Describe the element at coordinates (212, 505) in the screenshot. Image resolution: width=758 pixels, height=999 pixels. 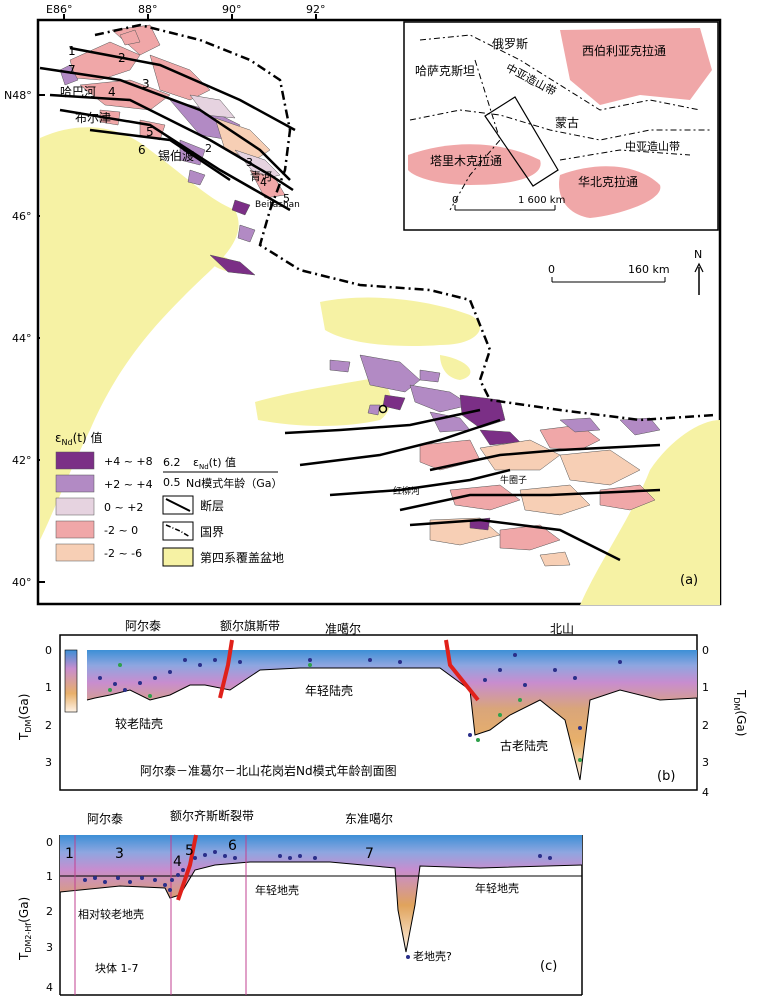
I see `legend-fault-label: 断层` at that location.